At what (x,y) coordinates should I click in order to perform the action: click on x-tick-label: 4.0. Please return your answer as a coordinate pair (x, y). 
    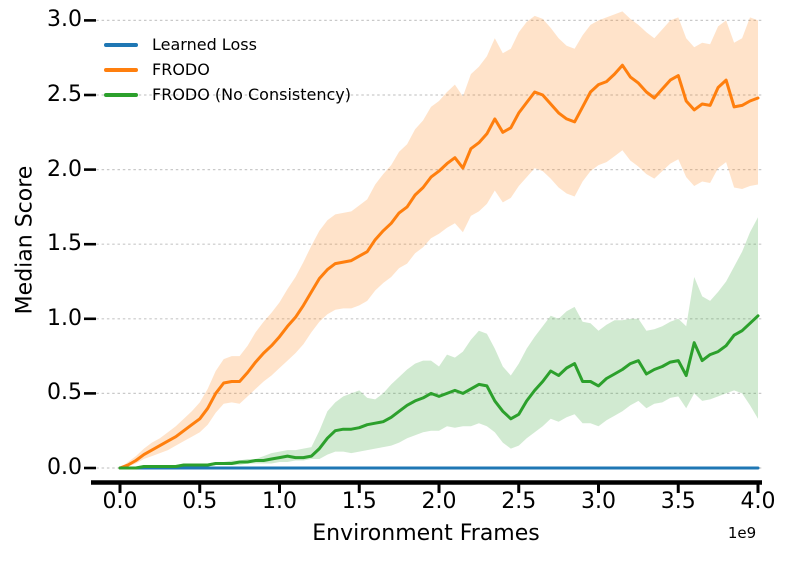
    Looking at the image, I should click on (758, 501).